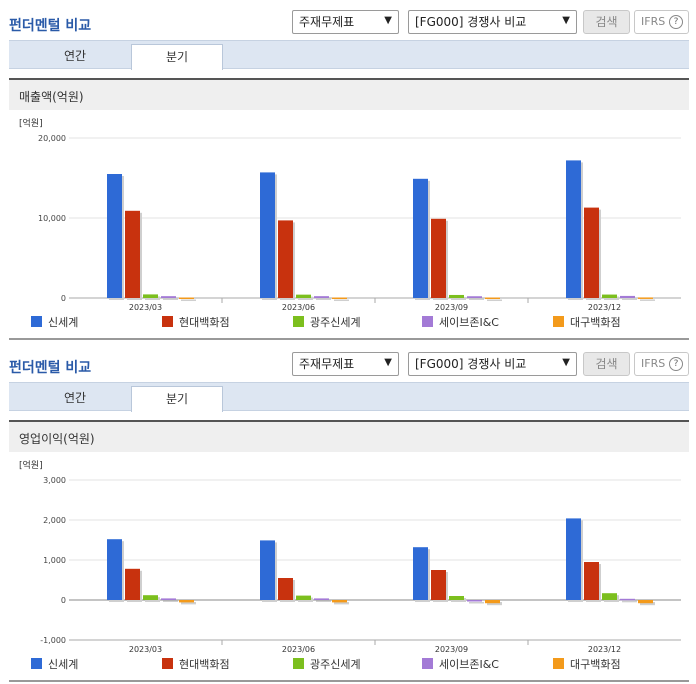  Describe the element at coordinates (145, 649) in the screenshot. I see `x-tick-label: 2023/03` at that location.